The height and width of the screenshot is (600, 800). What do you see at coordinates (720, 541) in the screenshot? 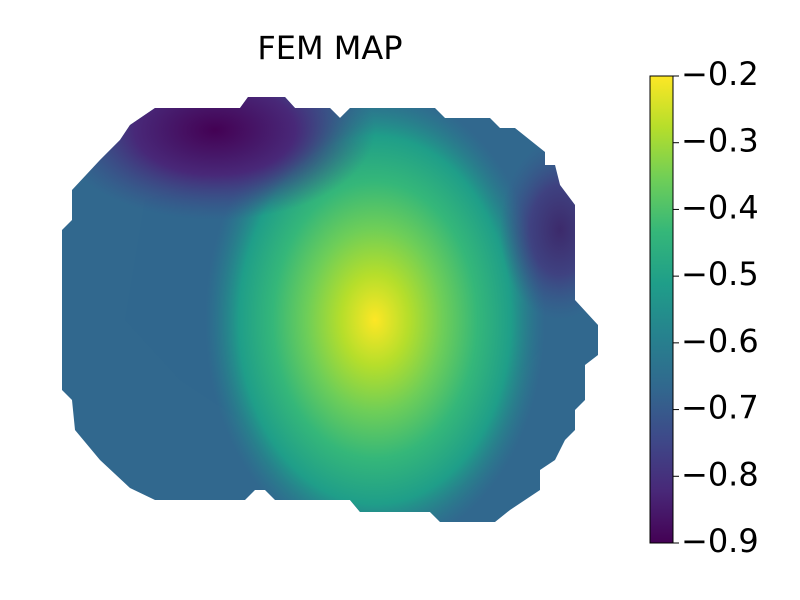
I see `colorbar-tick-label: −0.9` at bounding box center [720, 541].